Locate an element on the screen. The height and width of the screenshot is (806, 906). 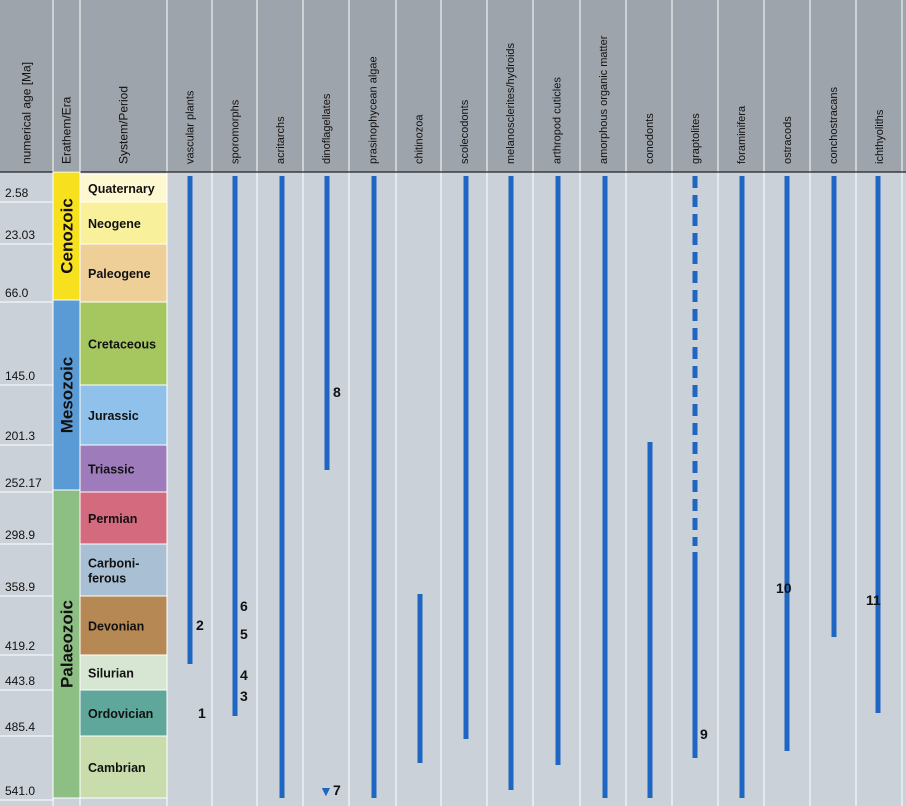
header-ichthyoliths: ichthyoliths is located at coordinates (880, 136).